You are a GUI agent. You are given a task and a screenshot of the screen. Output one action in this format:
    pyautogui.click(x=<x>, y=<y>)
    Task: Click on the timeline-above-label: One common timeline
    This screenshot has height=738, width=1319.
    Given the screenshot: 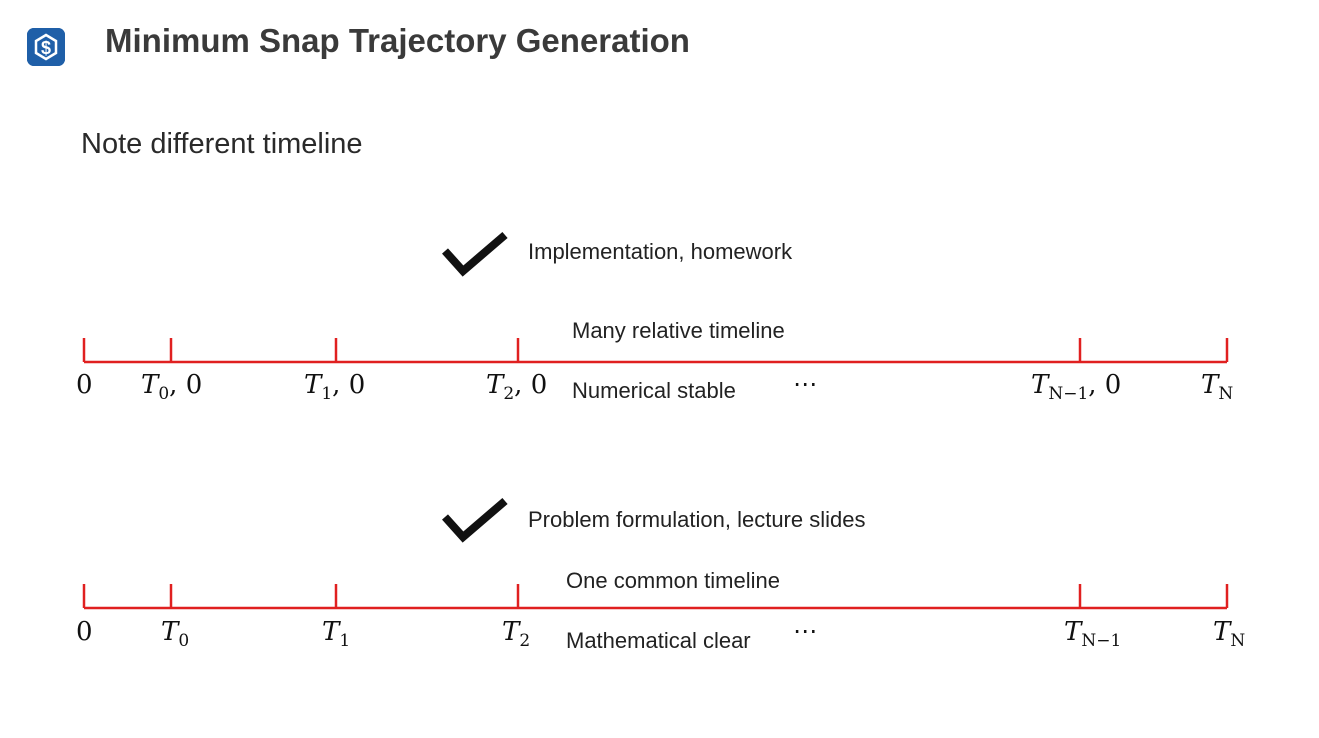 What is the action you would take?
    pyautogui.click(x=673, y=580)
    